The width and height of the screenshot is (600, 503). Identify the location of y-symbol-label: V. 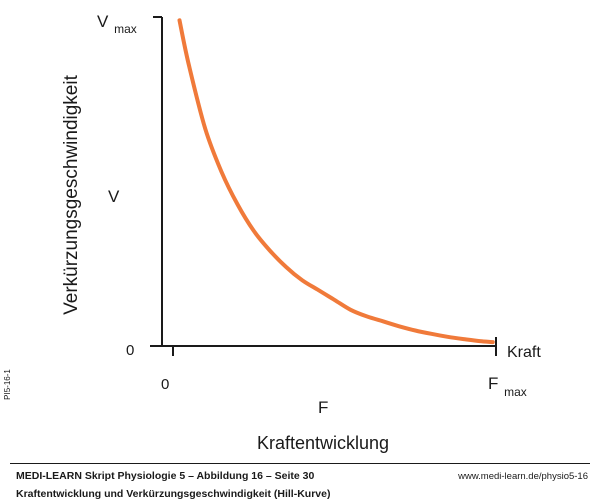
(114, 196).